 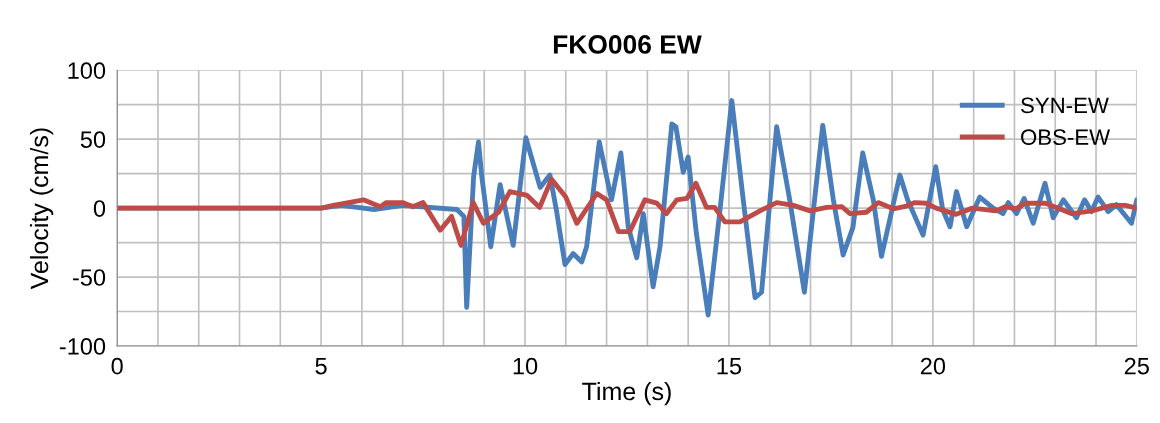 I want to click on x-tick-label: 25, so click(x=1136, y=366).